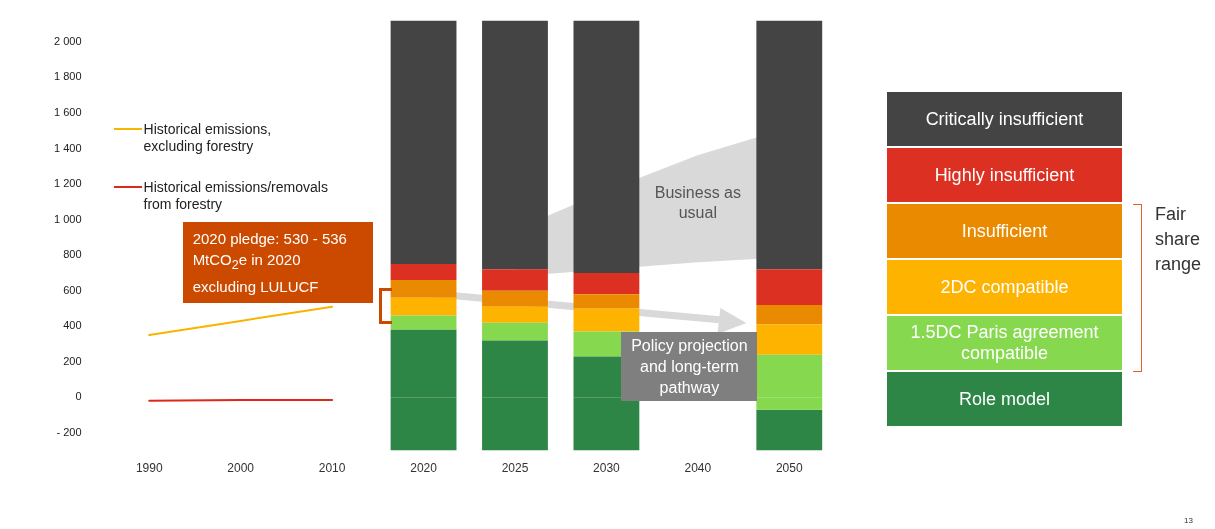  Describe the element at coordinates (1188, 520) in the screenshot. I see `text: 13` at that location.